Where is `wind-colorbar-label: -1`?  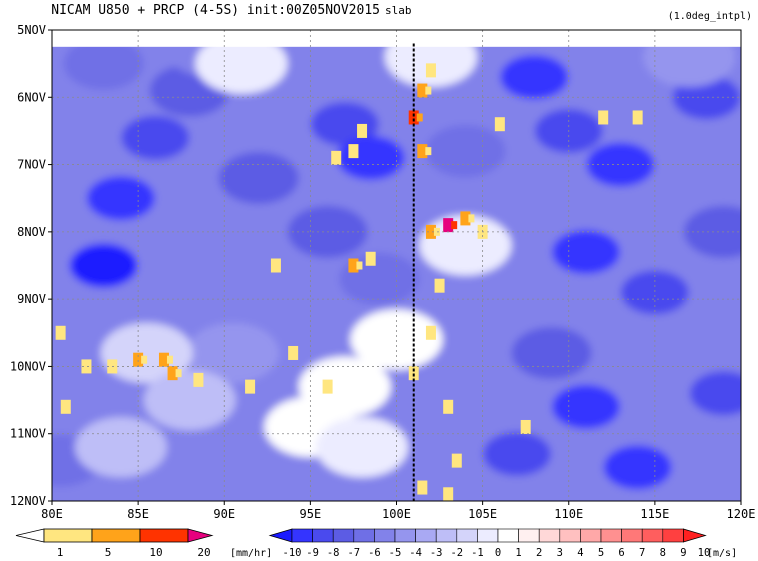 wind-colorbar-label: -1 is located at coordinates (477, 553).